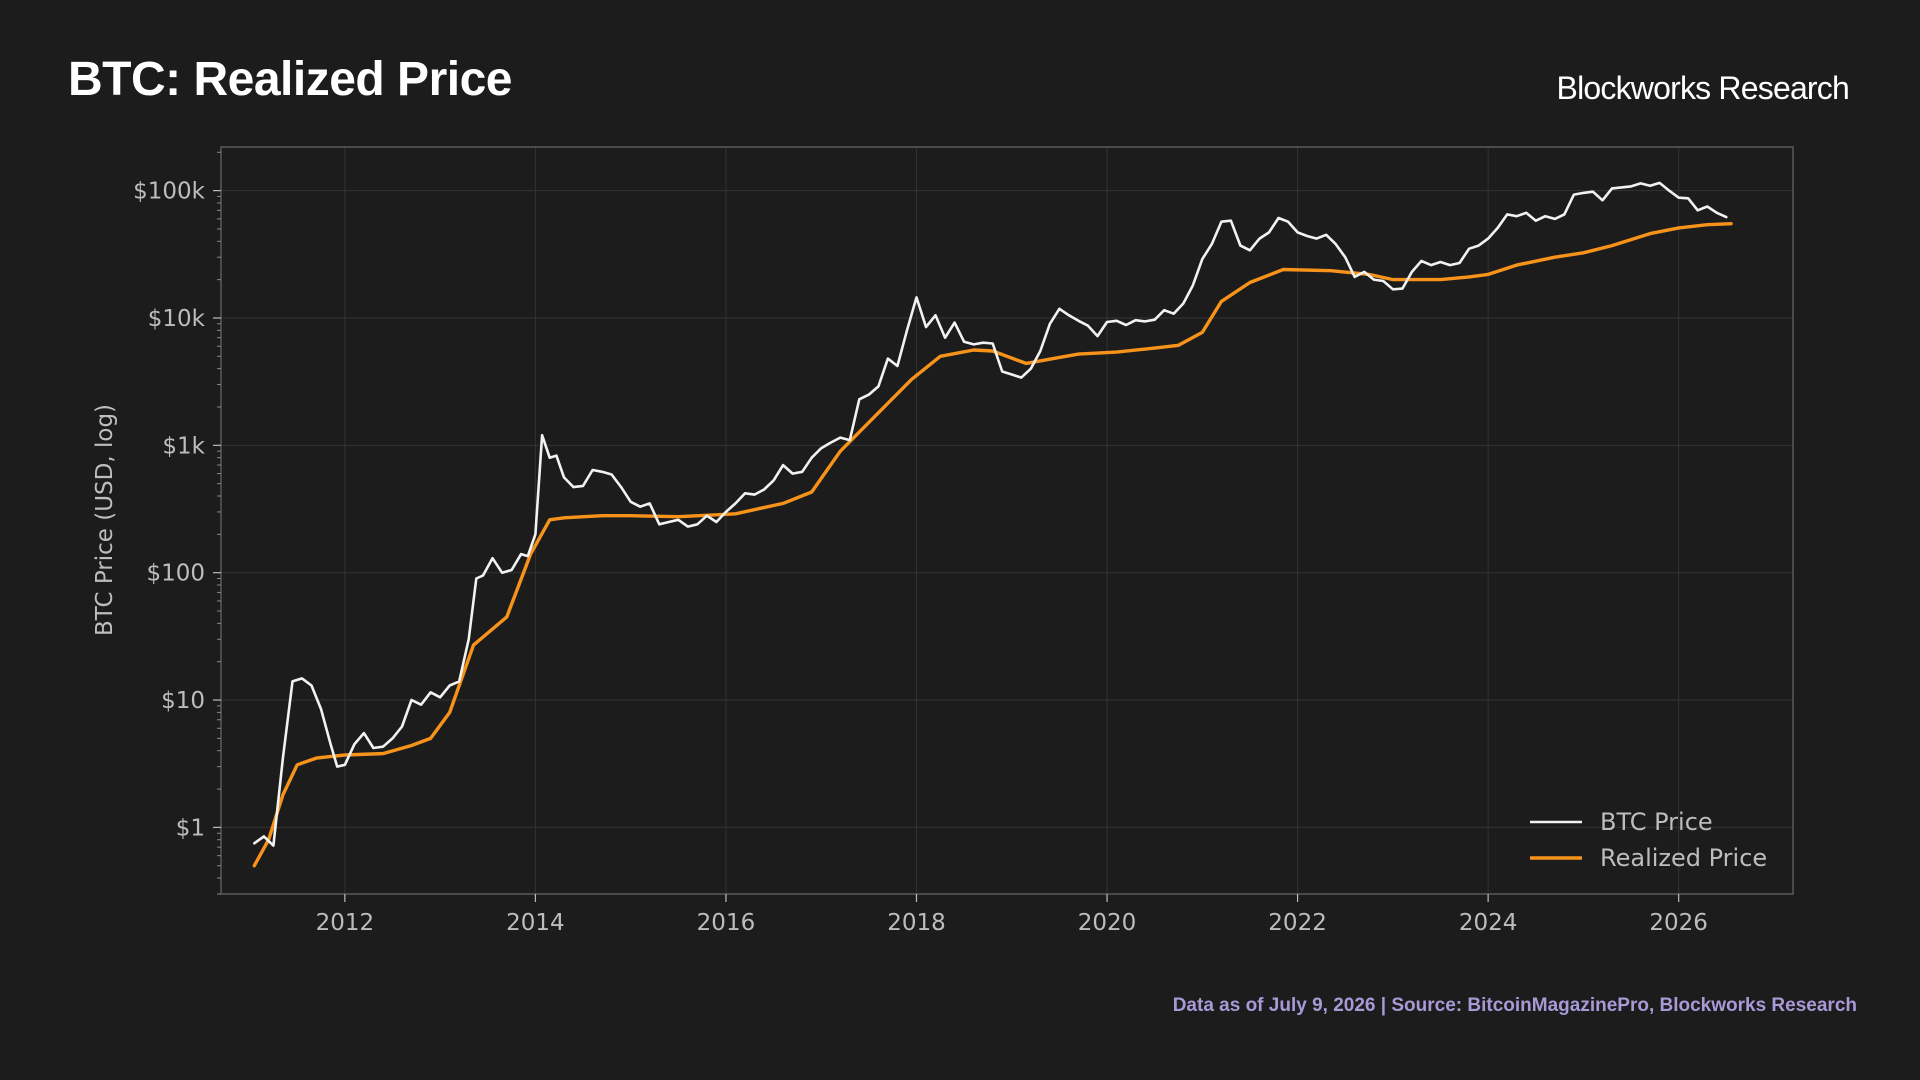 This screenshot has width=1920, height=1080. I want to click on x-tick-label: 2020, so click(1107, 923).